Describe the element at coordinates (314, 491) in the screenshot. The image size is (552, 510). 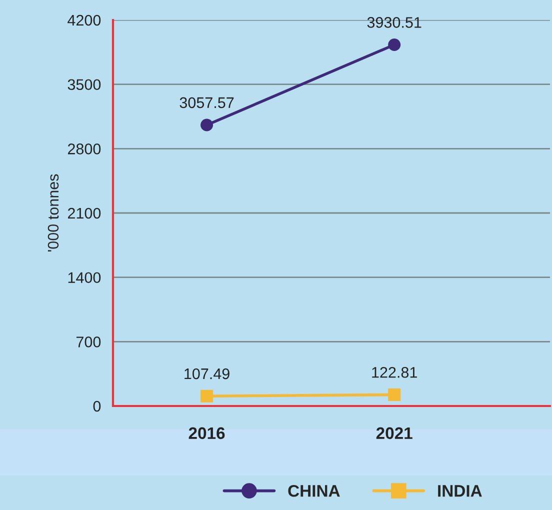
I see `legend-label: CHINA` at that location.